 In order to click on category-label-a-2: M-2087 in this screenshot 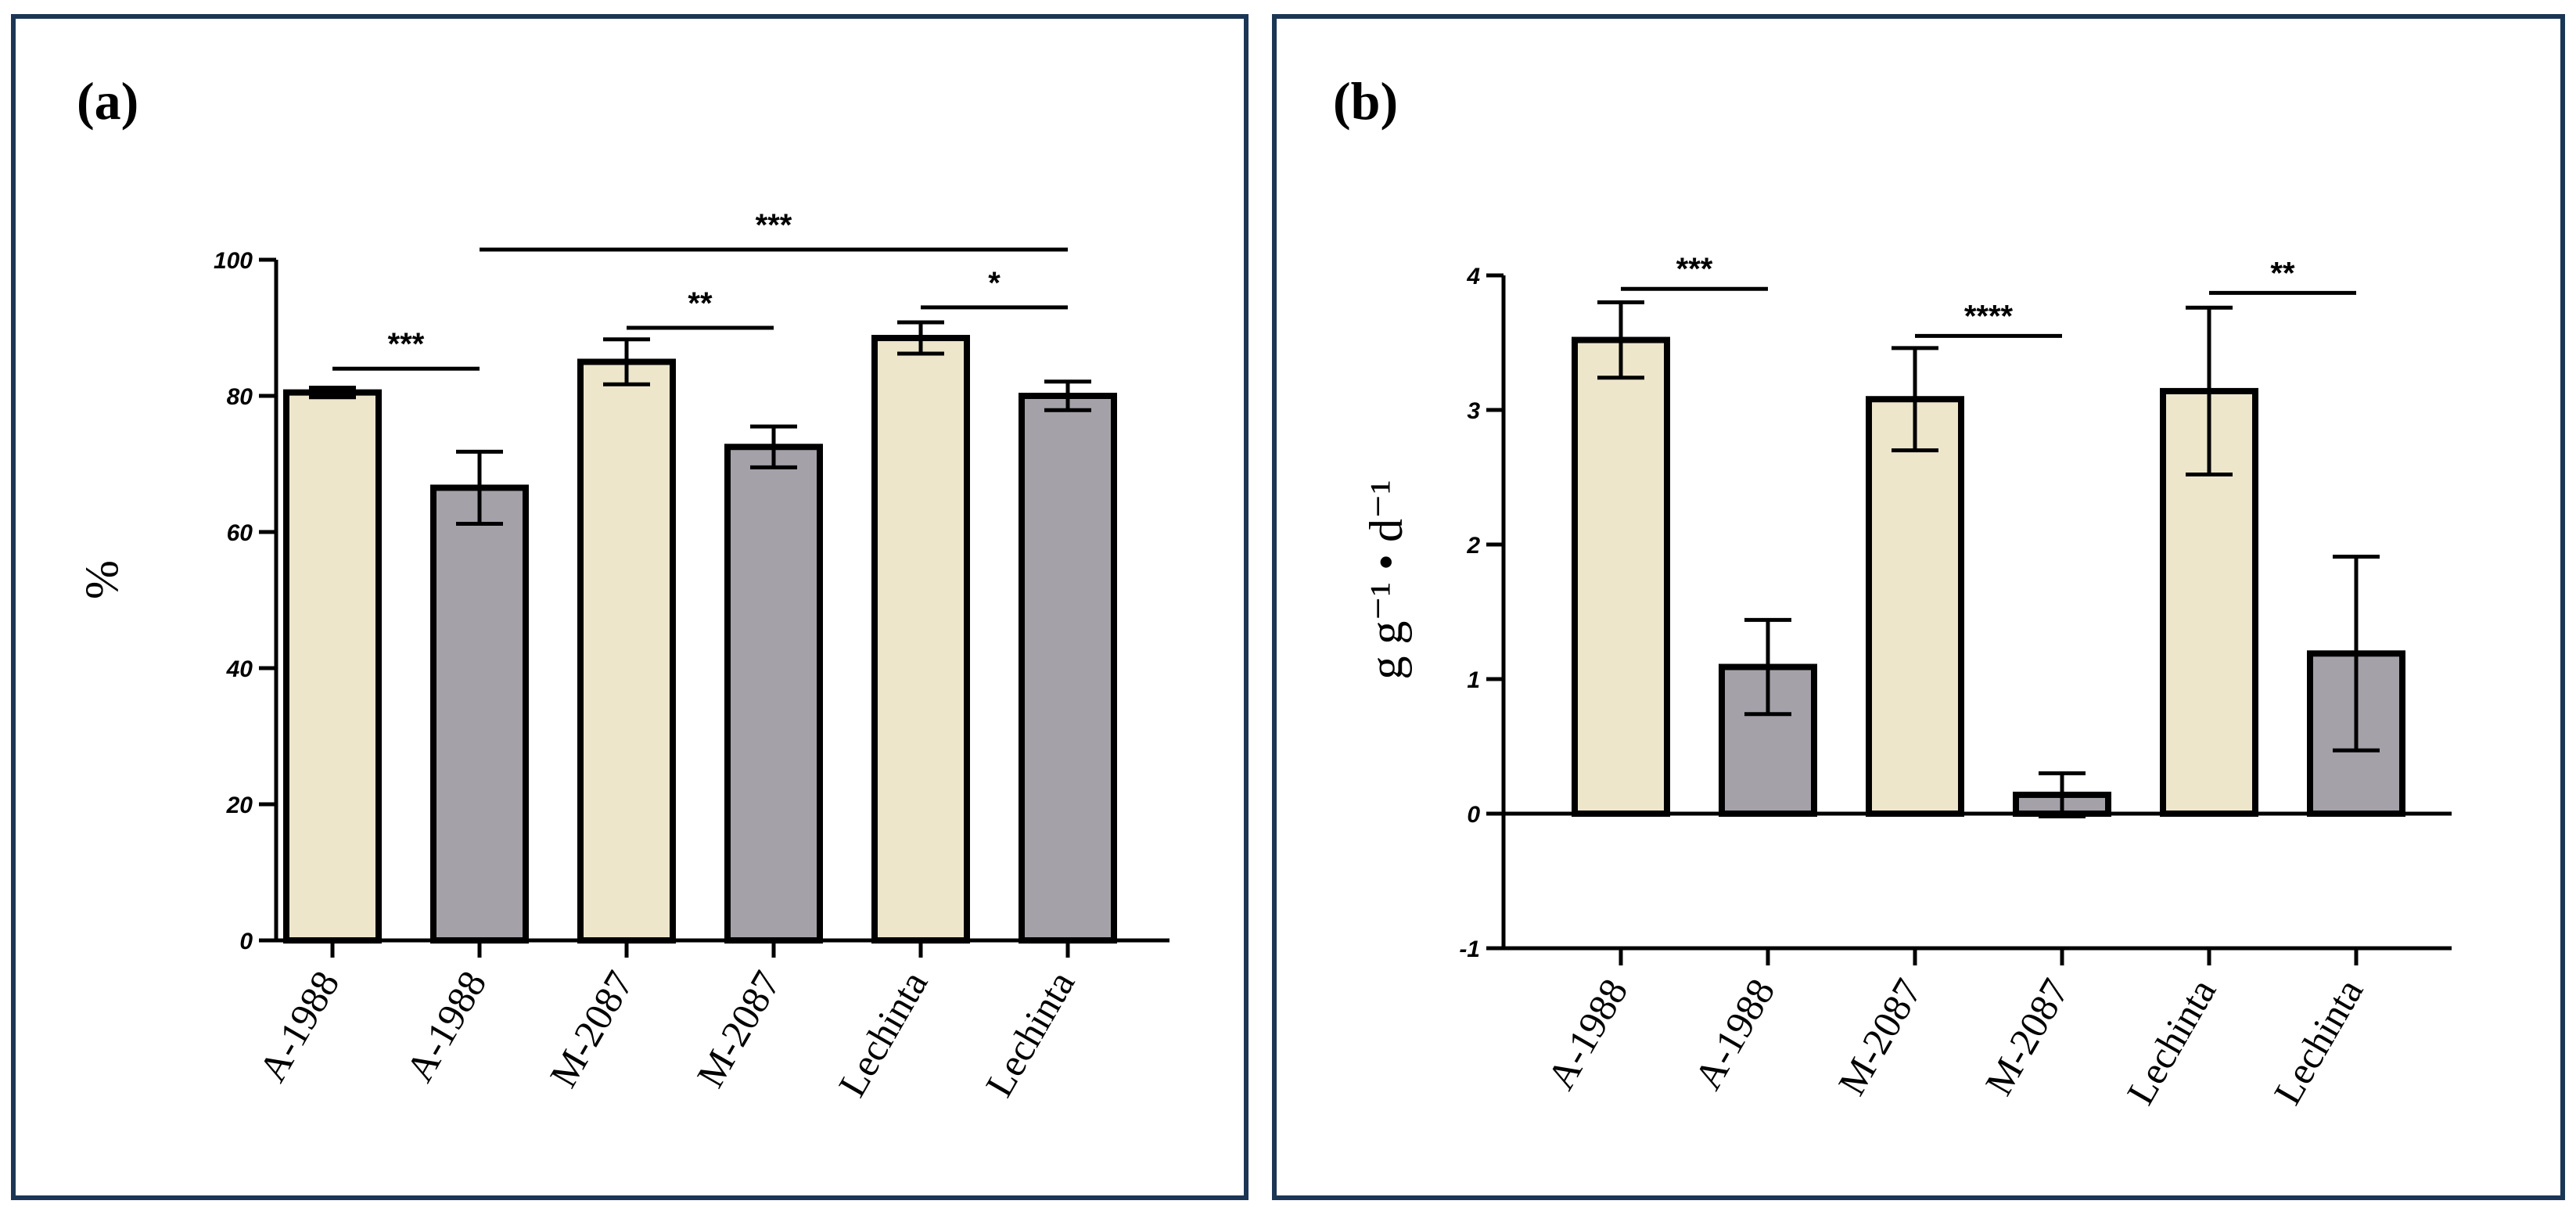, I will do `click(591, 1029)`.